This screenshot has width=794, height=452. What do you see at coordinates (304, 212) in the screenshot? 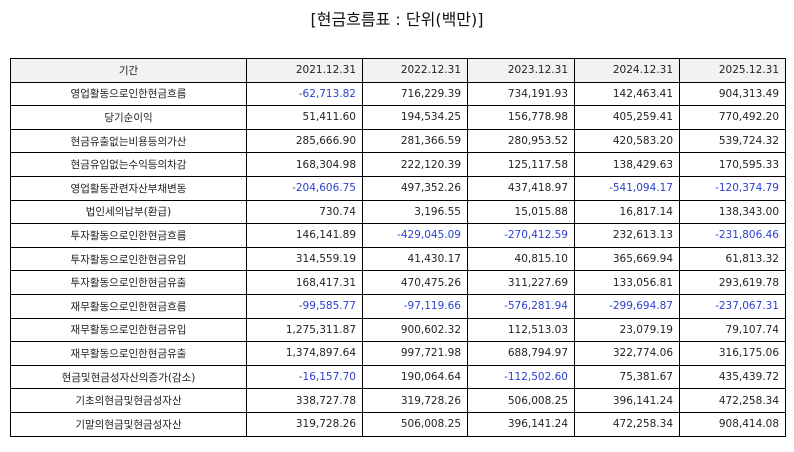
I see `value-cell: 730.74` at bounding box center [304, 212].